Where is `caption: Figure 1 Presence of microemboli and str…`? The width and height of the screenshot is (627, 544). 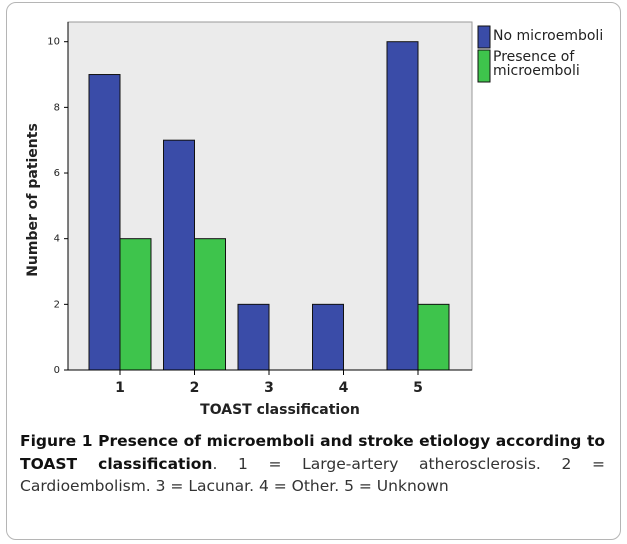 caption: Figure 1 Presence of microemboli and str… is located at coordinates (312, 464).